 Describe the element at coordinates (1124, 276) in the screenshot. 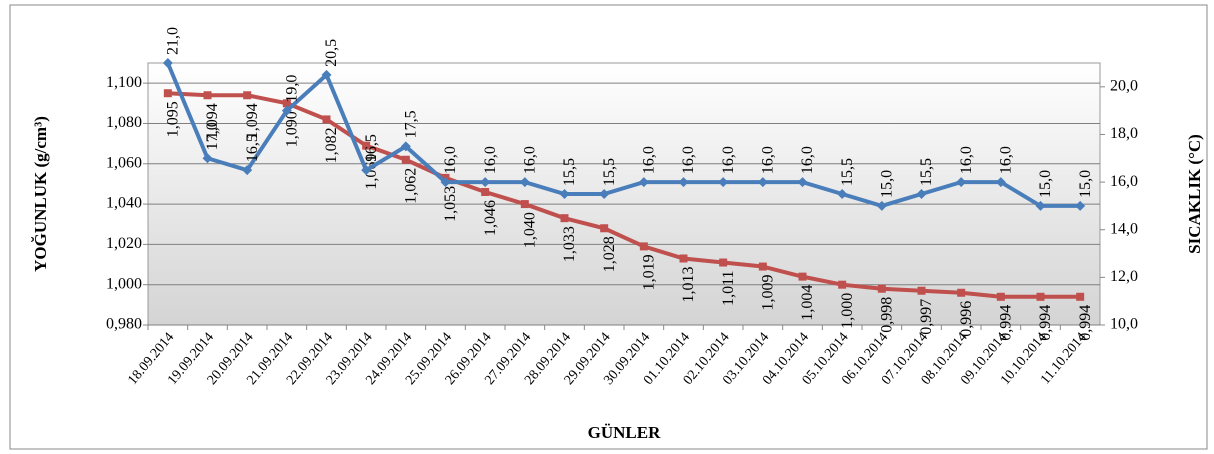

I see `y2-tick-label: 12,0` at that location.